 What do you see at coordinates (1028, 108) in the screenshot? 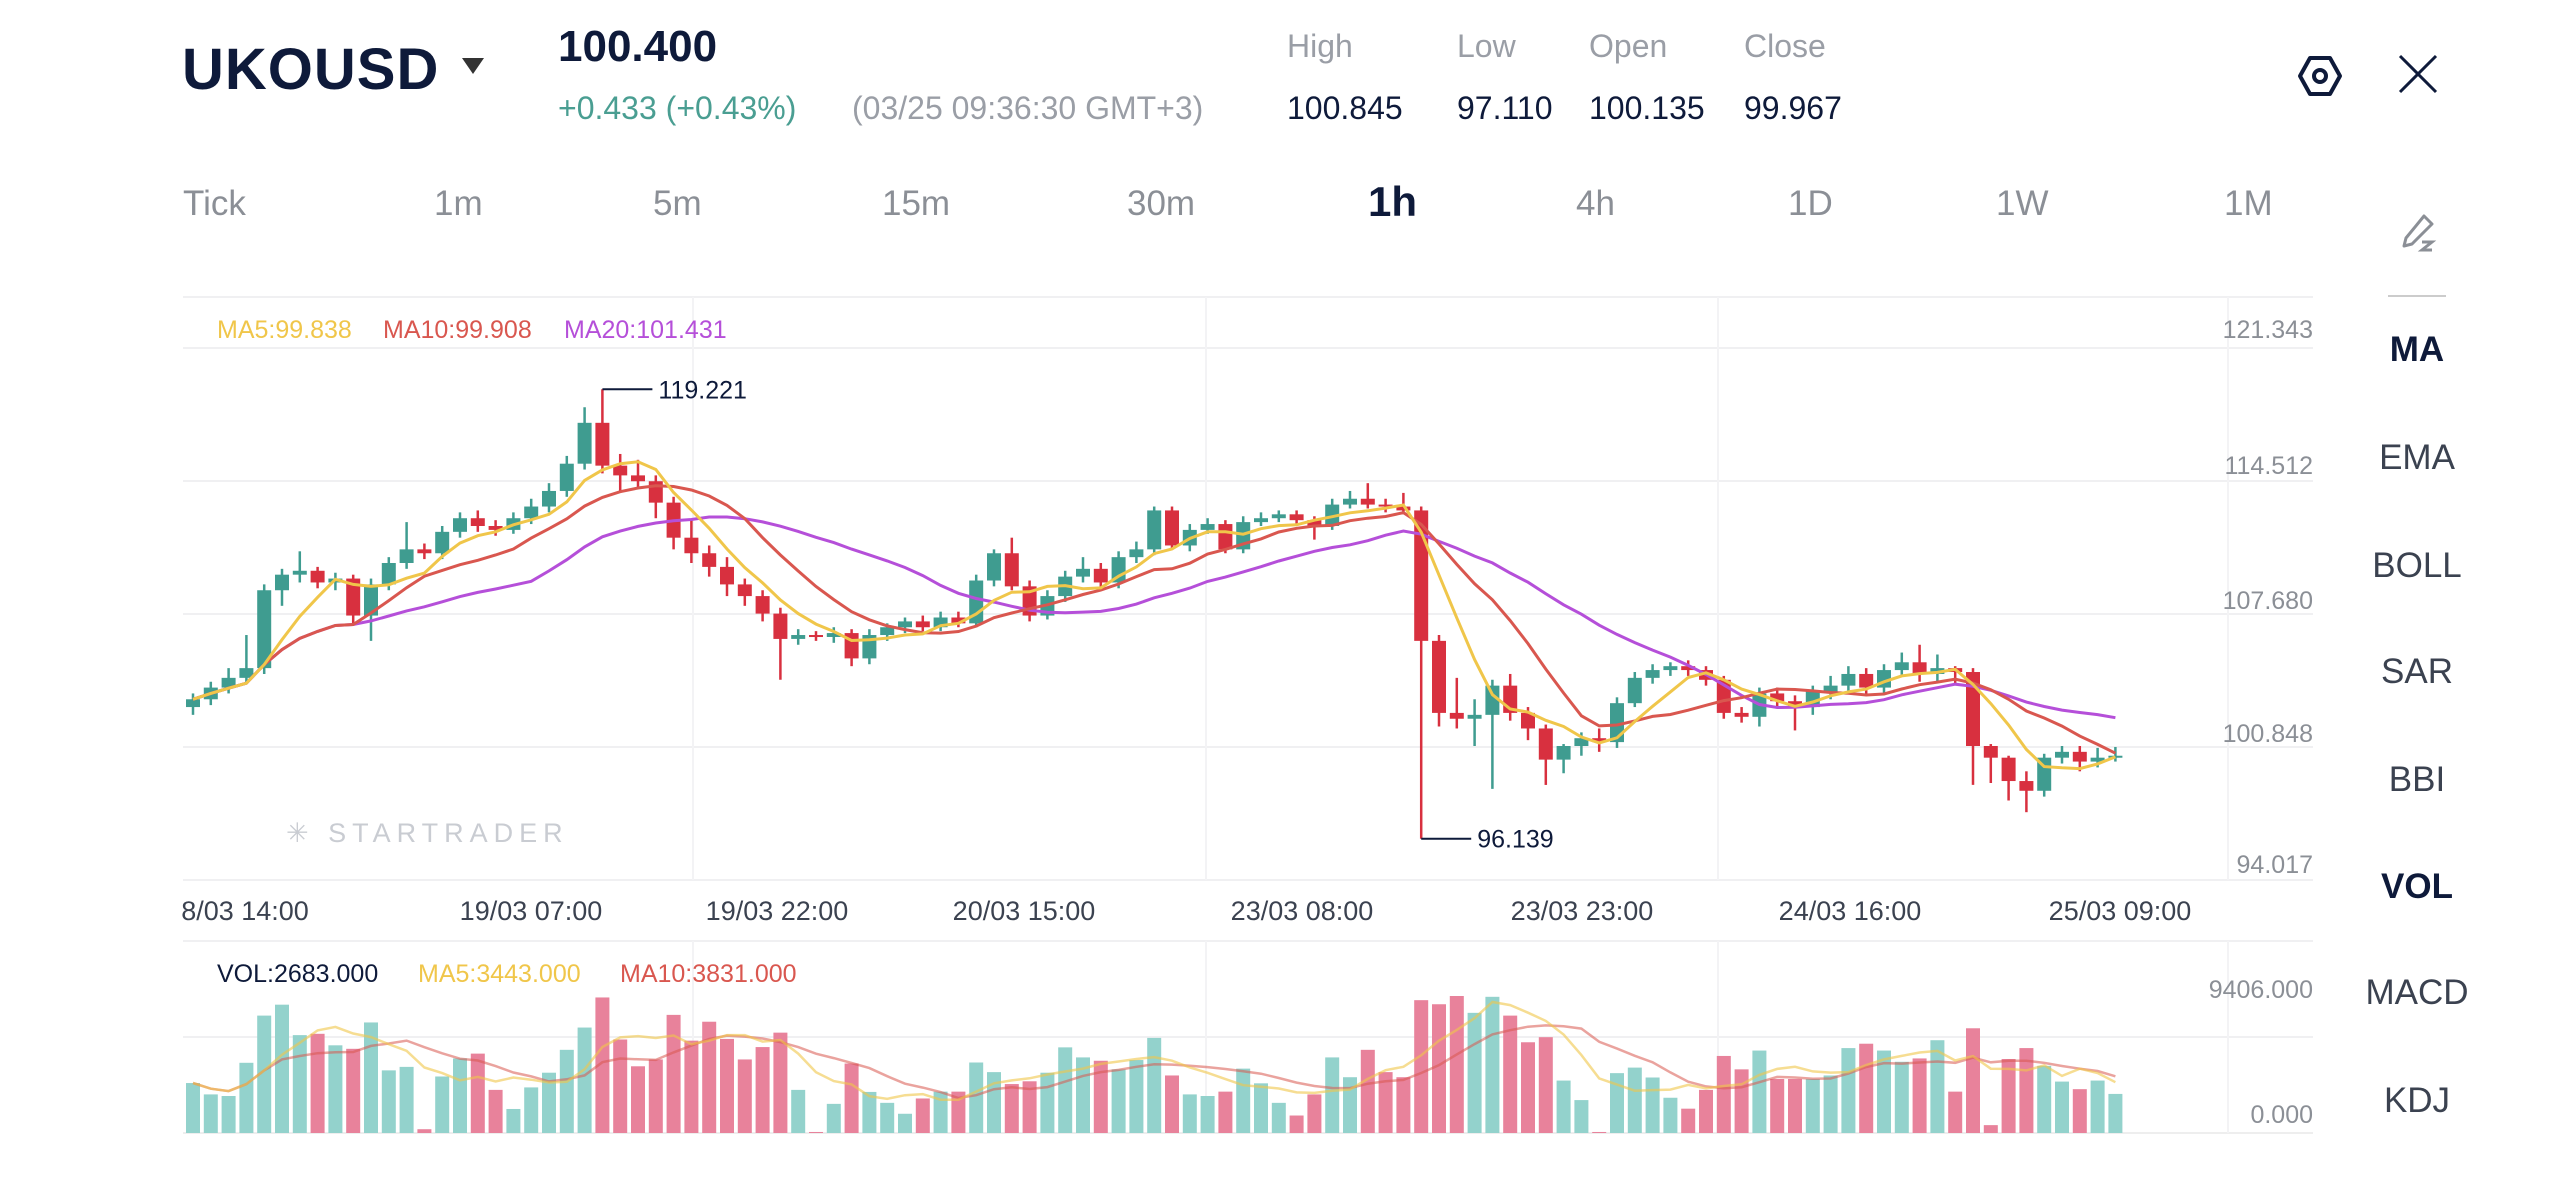
I see `quote-timestamp: (03/25 09:36:30 GMT+3)` at bounding box center [1028, 108].